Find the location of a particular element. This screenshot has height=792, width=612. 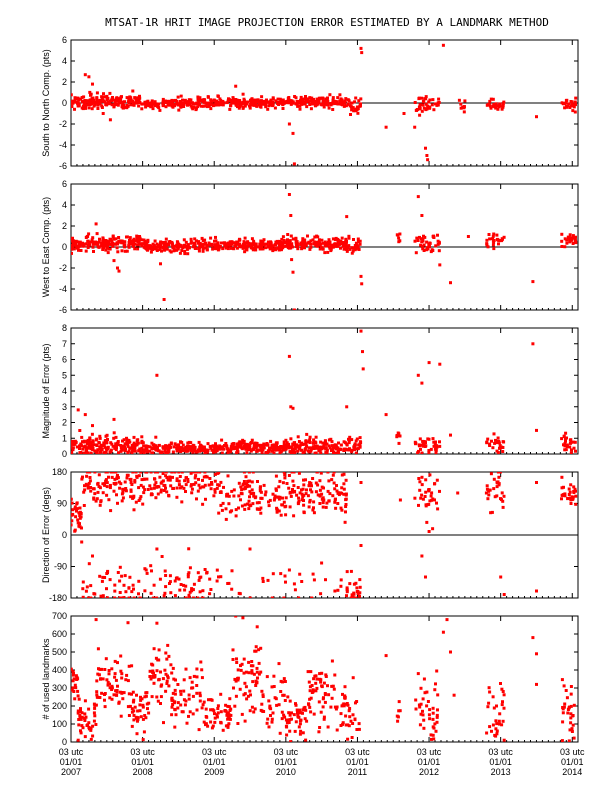

y-tick-label: -90 is located at coordinates (60, 567).